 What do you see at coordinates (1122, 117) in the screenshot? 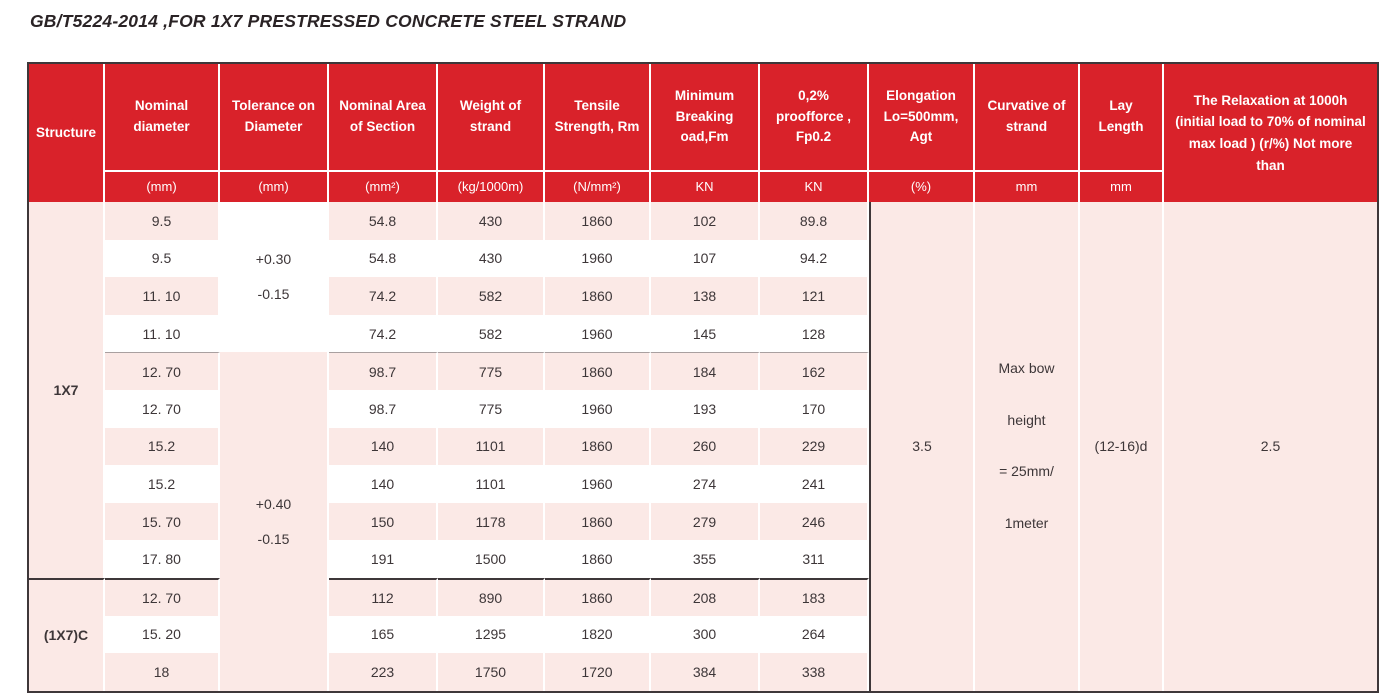
I see `header-lay-length: Lay Length` at bounding box center [1122, 117].